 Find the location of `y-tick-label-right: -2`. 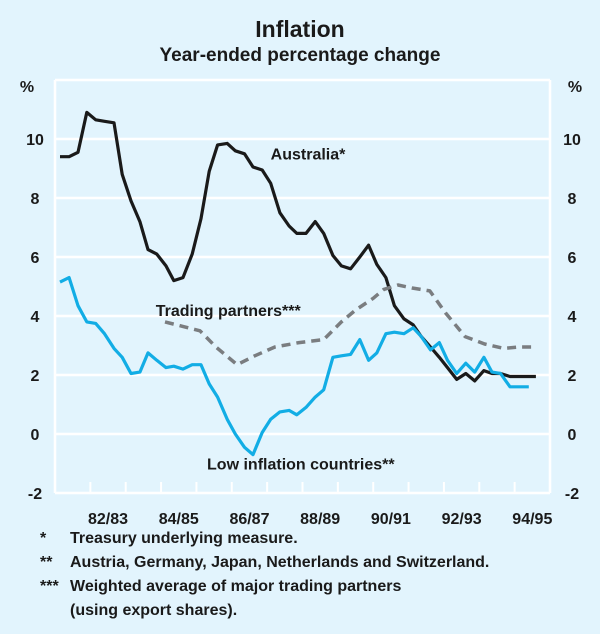

y-tick-label-right: -2 is located at coordinates (572, 494).